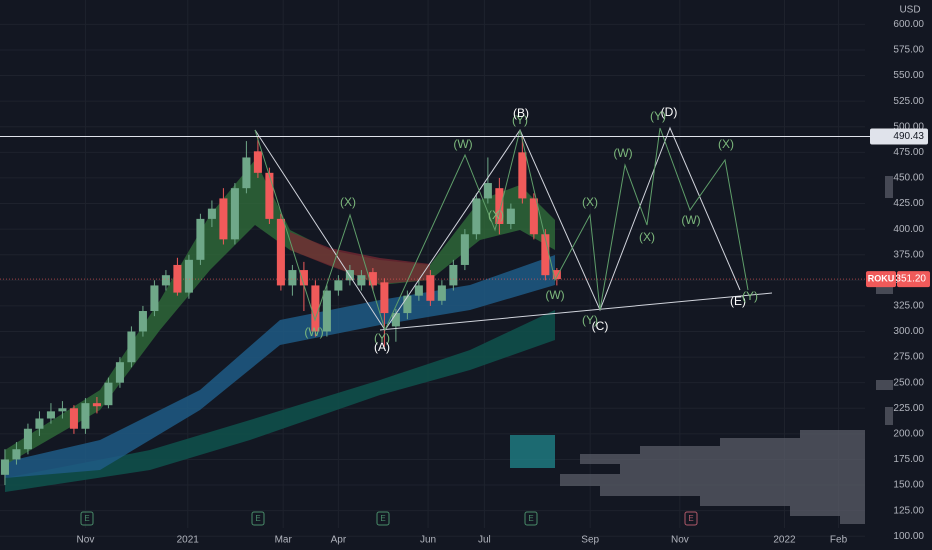  I want to click on last-price: 351.20, so click(910, 279).